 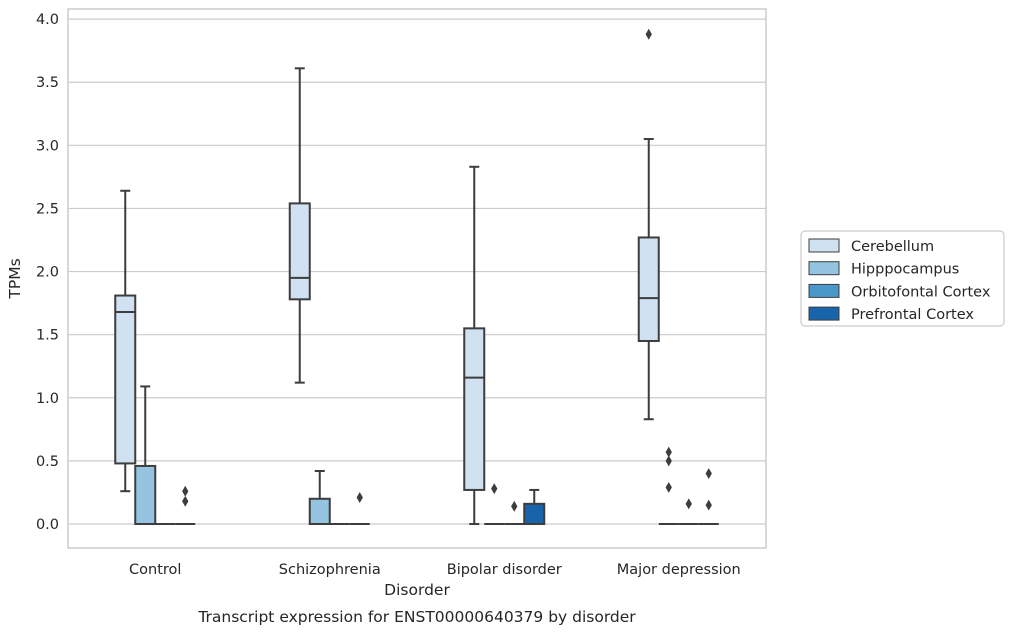 I want to click on y-axis-label: TPMs, so click(x=15, y=278).